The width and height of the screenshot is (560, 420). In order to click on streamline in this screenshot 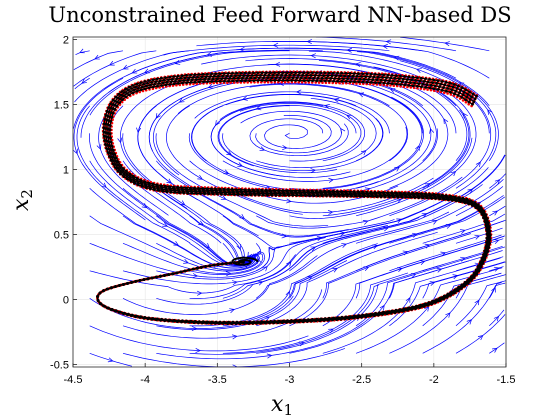, I will do `click(329, 122)`.